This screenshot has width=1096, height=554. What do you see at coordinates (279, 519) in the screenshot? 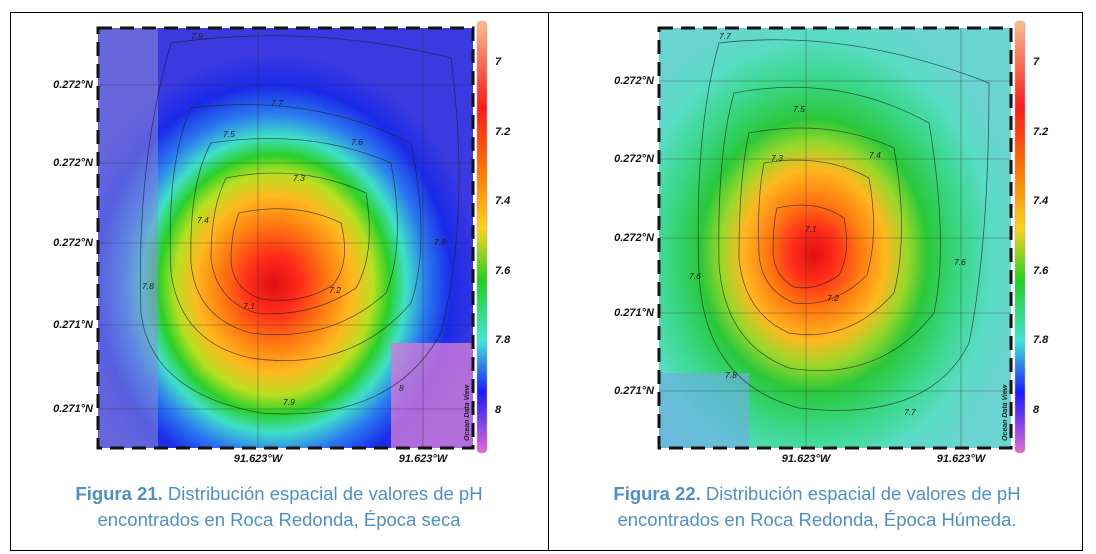
I see `caption-text: encontrados en Roca Redonda, Época seca` at bounding box center [279, 519].